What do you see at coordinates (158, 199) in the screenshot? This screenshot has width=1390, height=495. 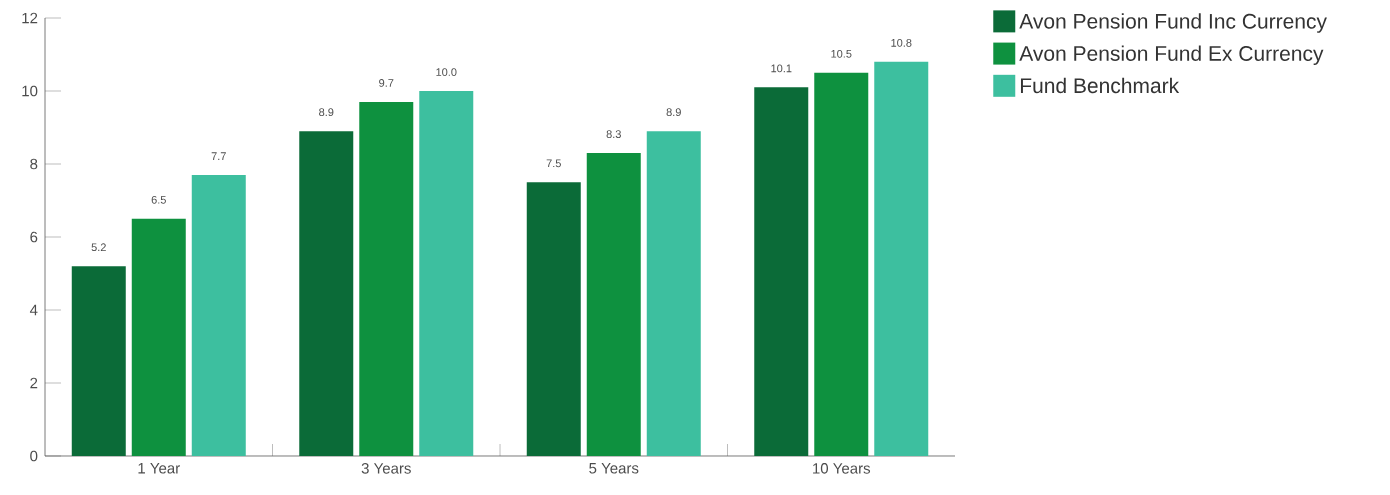 I see `data-label: 6.5` at bounding box center [158, 199].